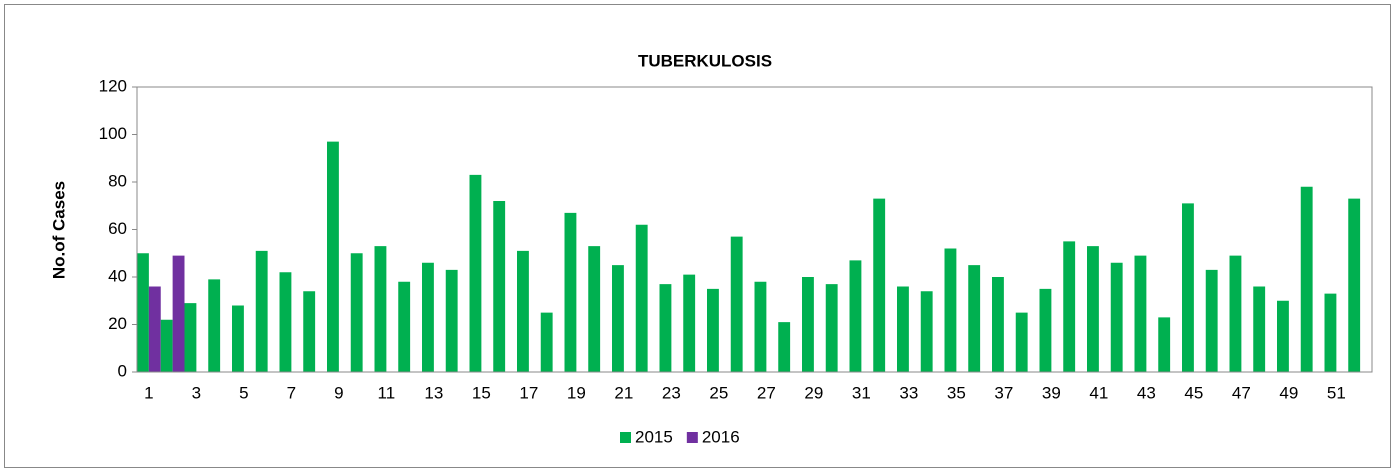  What do you see at coordinates (956, 392) in the screenshot?
I see `x-tick-label: 35` at bounding box center [956, 392].